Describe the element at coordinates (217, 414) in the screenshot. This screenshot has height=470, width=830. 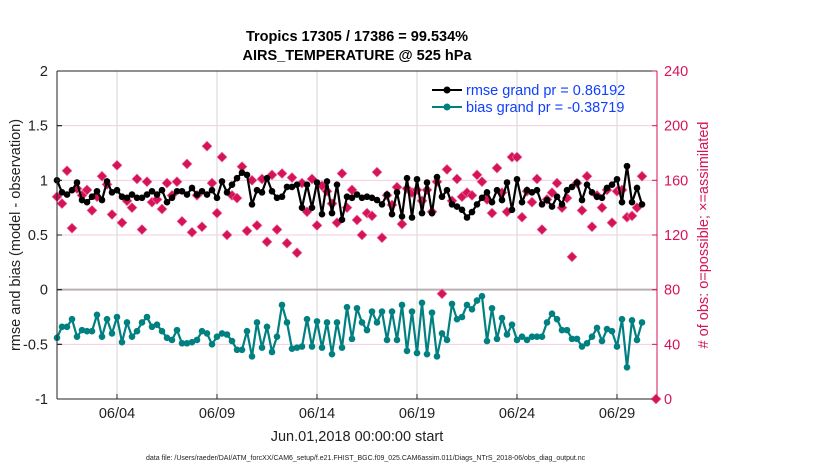
I see `x-tick-label: 06/09` at that location.